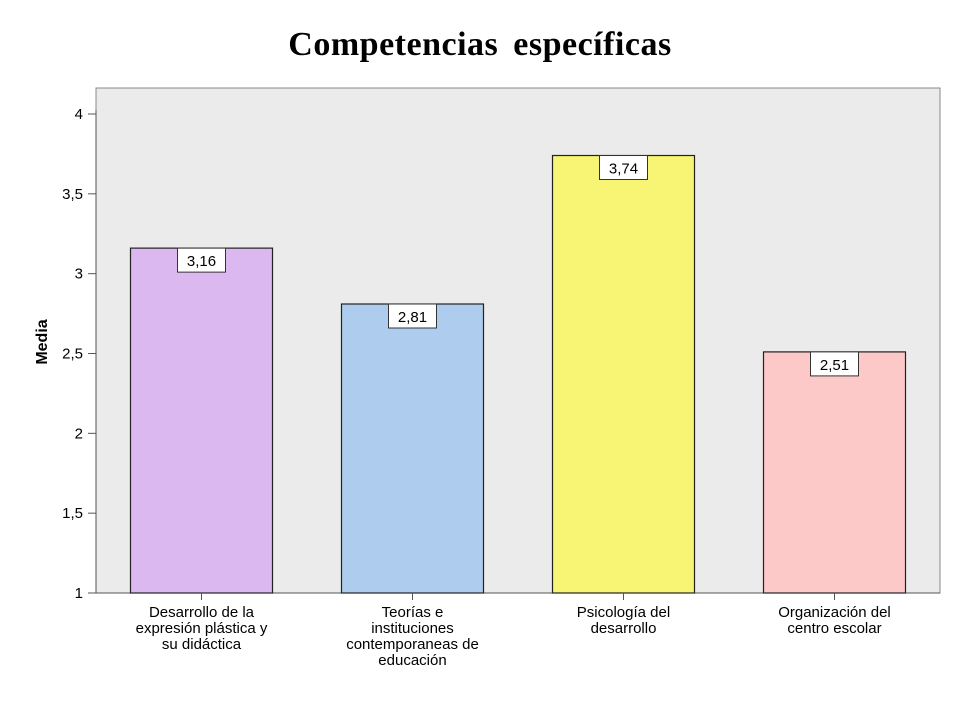 This screenshot has width=960, height=720. Describe the element at coordinates (624, 628) in the screenshot. I see `category-label-line: desarrollo` at that location.